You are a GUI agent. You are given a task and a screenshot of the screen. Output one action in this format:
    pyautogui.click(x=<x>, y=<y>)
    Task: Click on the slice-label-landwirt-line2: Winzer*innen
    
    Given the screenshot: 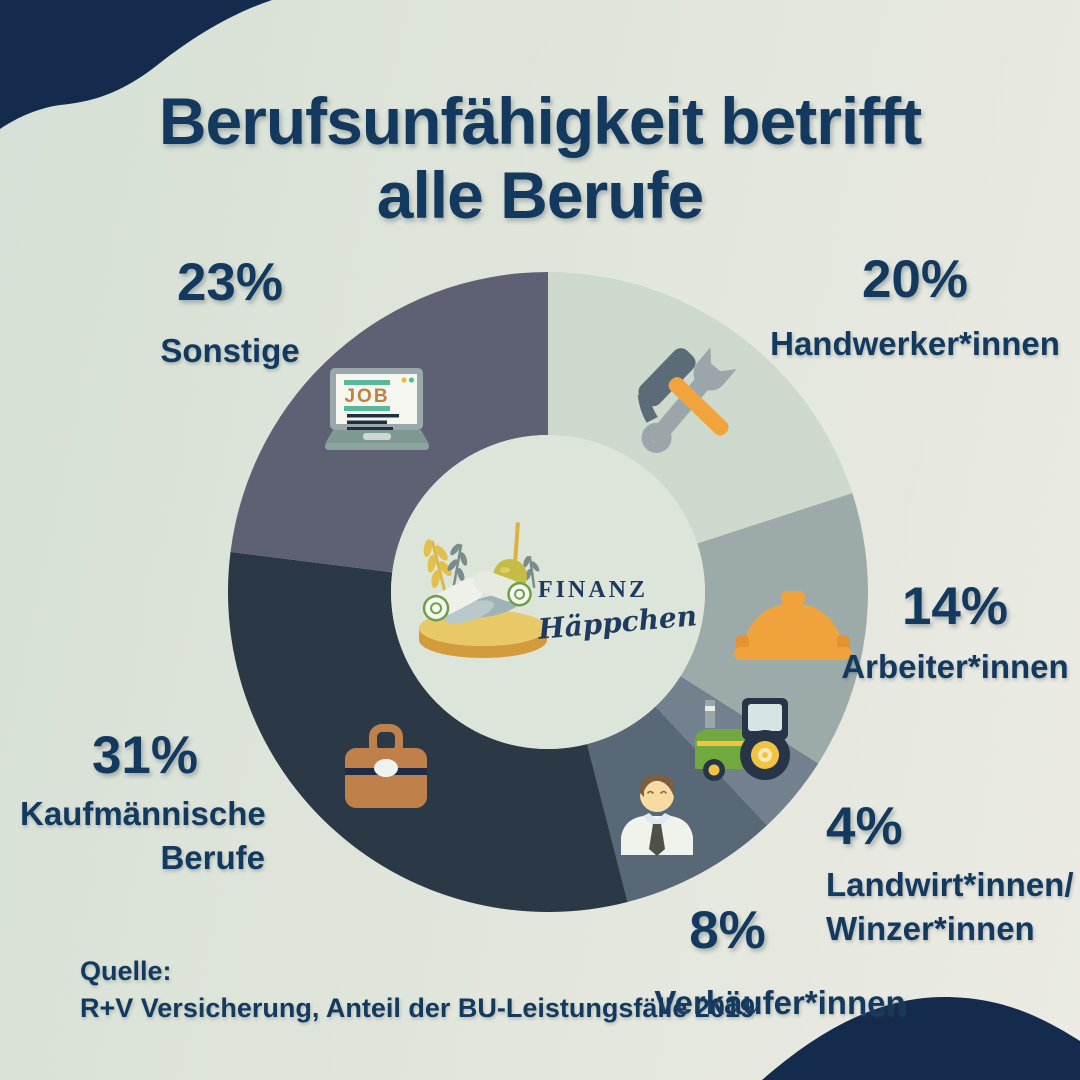 What is the action you would take?
    pyautogui.click(x=930, y=928)
    